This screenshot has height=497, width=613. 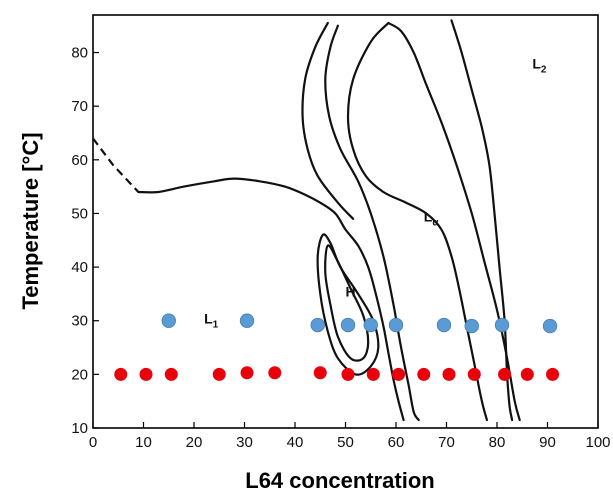 What do you see at coordinates (597, 442) in the screenshot?
I see `x-tick-label: 100` at bounding box center [597, 442].